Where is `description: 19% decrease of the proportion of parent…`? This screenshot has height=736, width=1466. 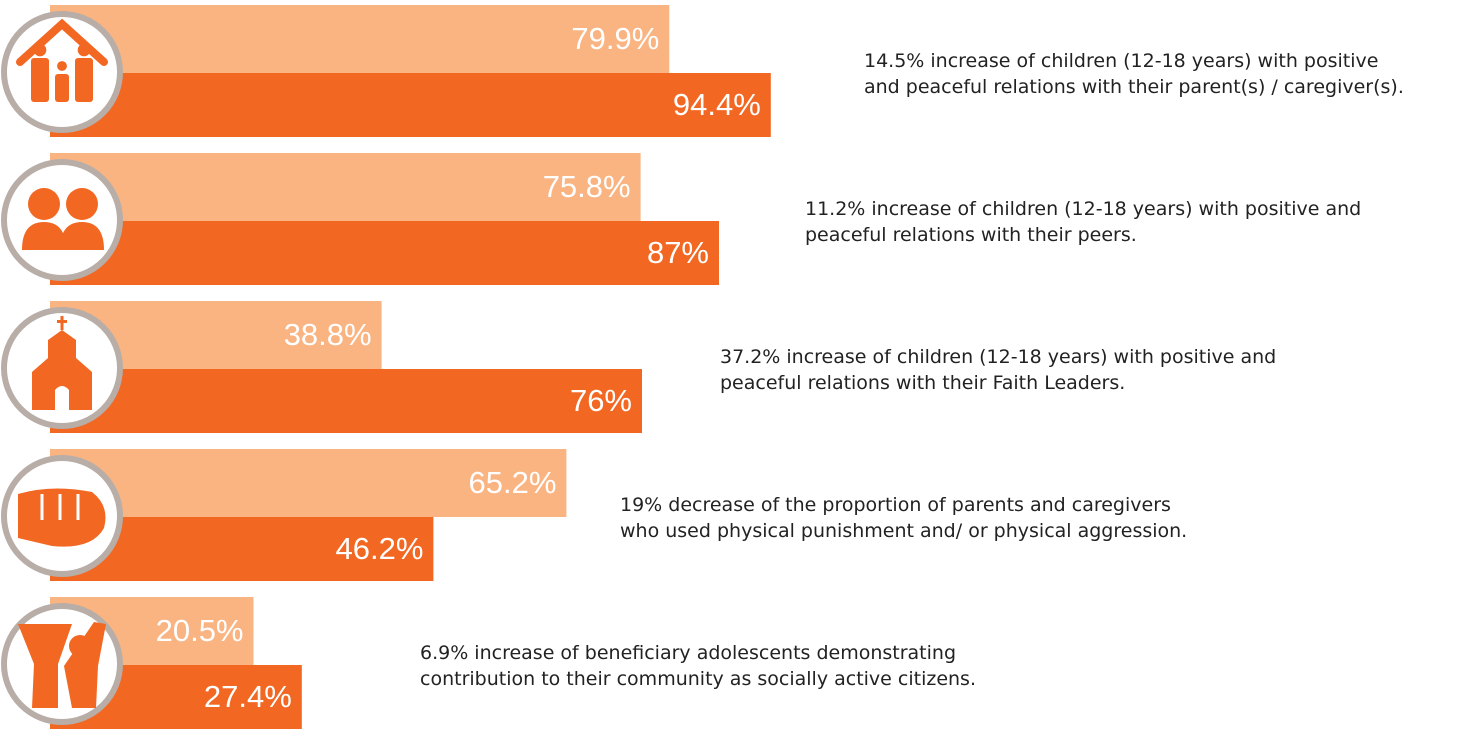 description: 19% decrease of the proportion of parent… is located at coordinates (895, 505).